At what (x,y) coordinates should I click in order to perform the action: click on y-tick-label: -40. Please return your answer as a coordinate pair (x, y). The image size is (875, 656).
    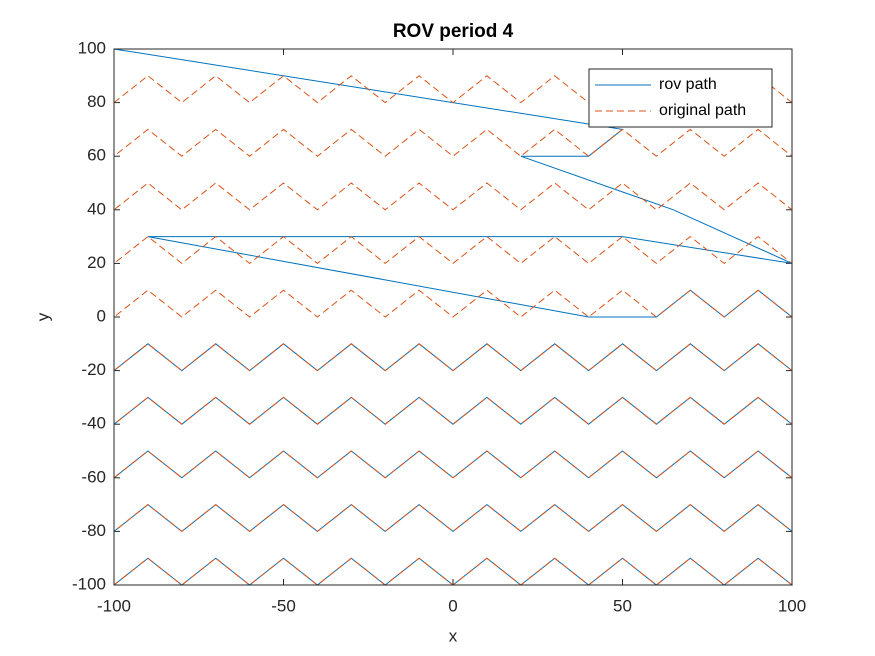
    Looking at the image, I should click on (93, 423).